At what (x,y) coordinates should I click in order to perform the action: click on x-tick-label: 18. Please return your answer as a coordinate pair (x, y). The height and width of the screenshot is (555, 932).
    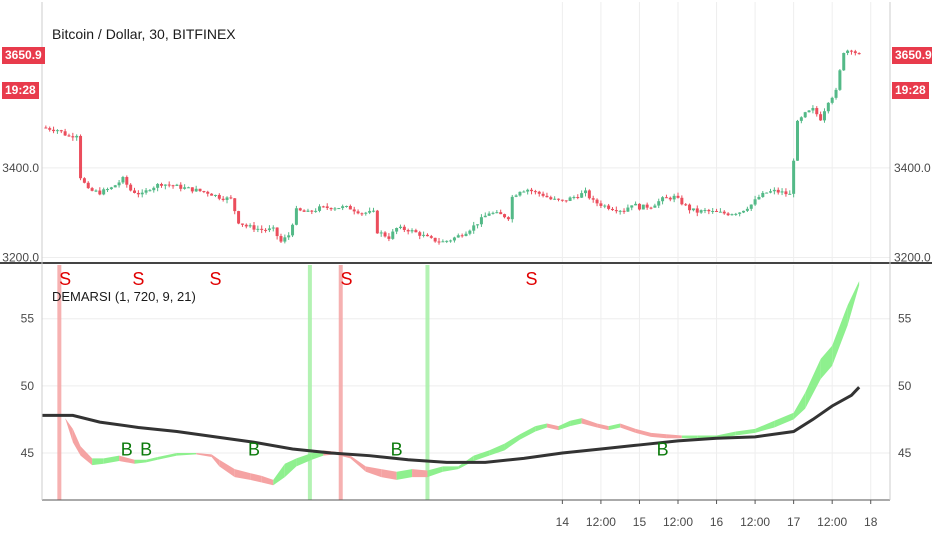
    Looking at the image, I should click on (871, 522).